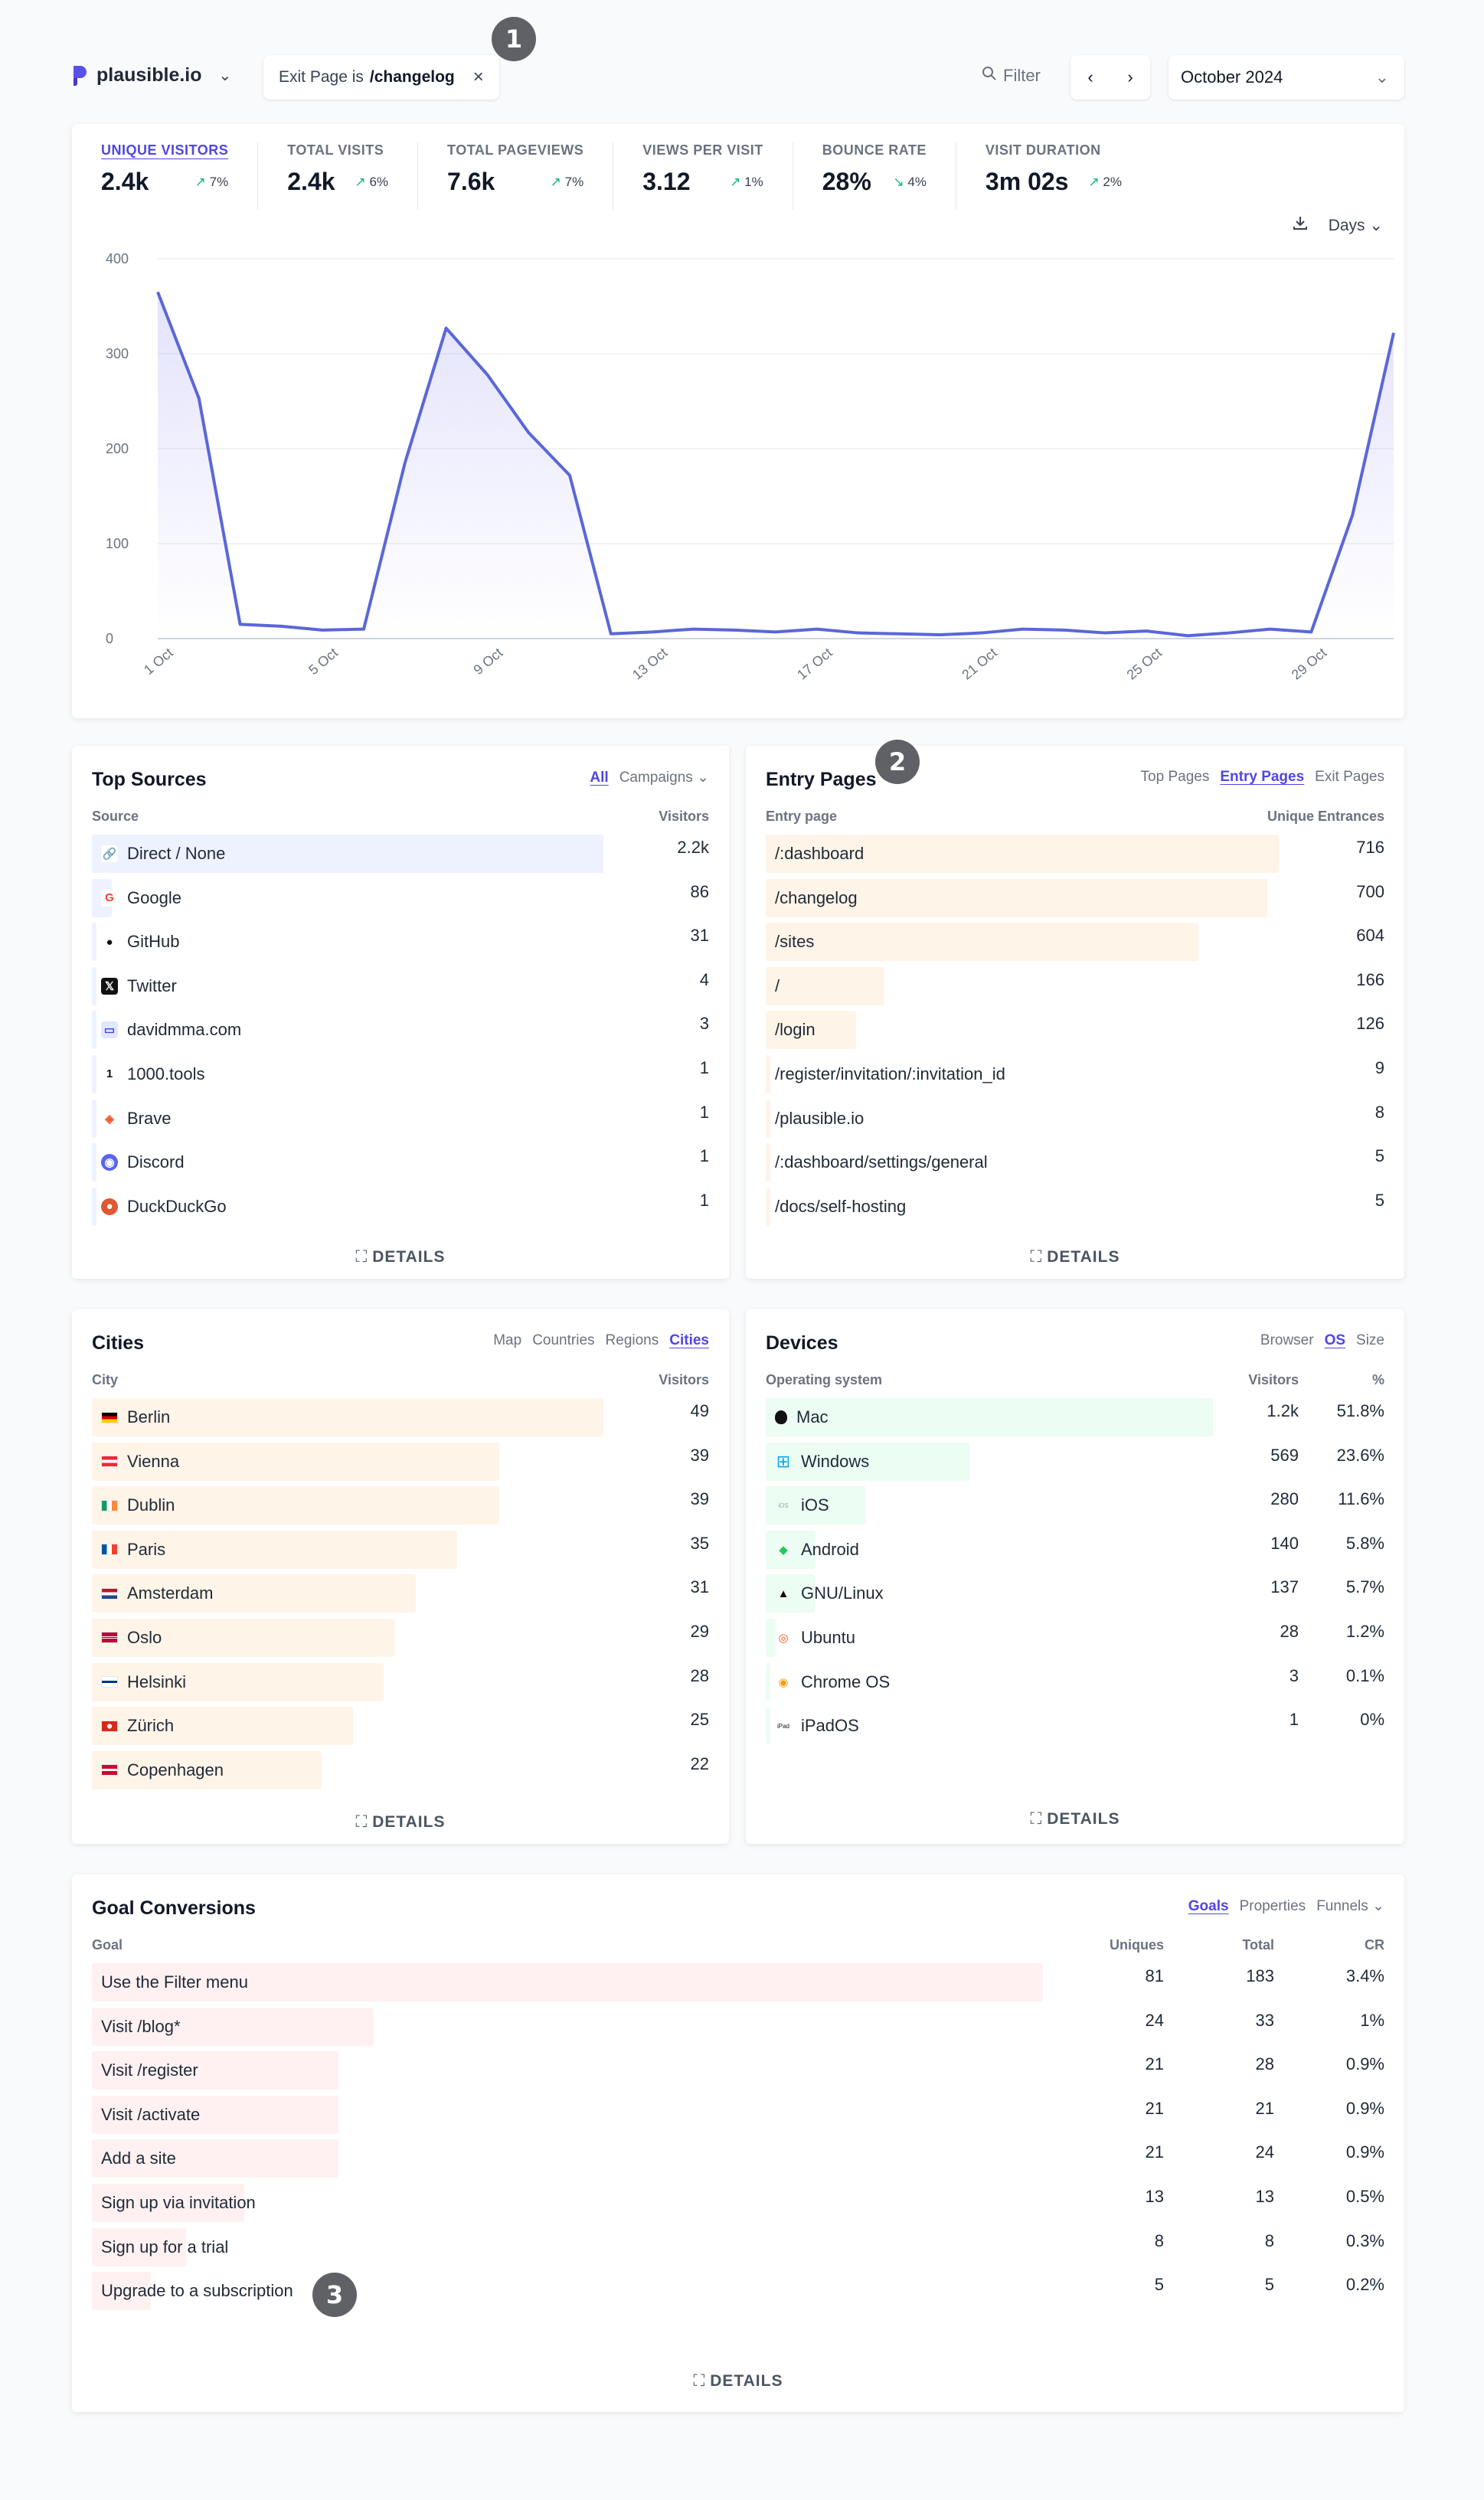 The width and height of the screenshot is (1484, 2500). Describe the element at coordinates (400, 1685) in the screenshot. I see `city-row: Helsinki 28` at that location.